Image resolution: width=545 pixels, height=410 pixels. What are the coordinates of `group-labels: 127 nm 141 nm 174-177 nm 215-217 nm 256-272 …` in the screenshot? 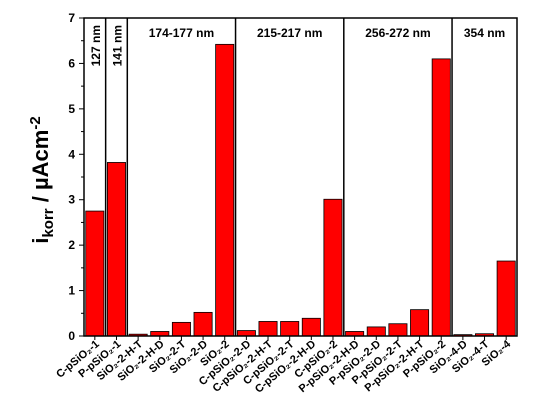 It's located at (297, 45).